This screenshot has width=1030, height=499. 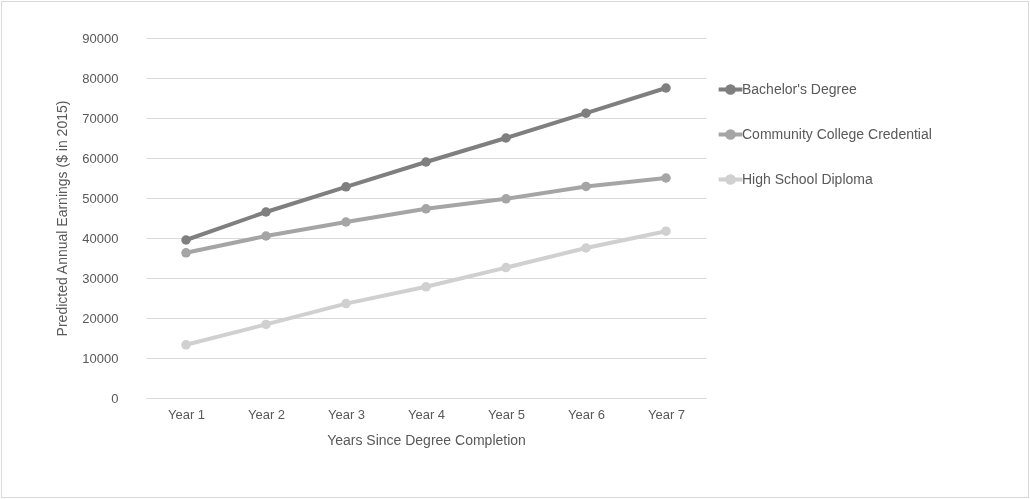 I want to click on y-tick-label: 70000, so click(x=100, y=118).